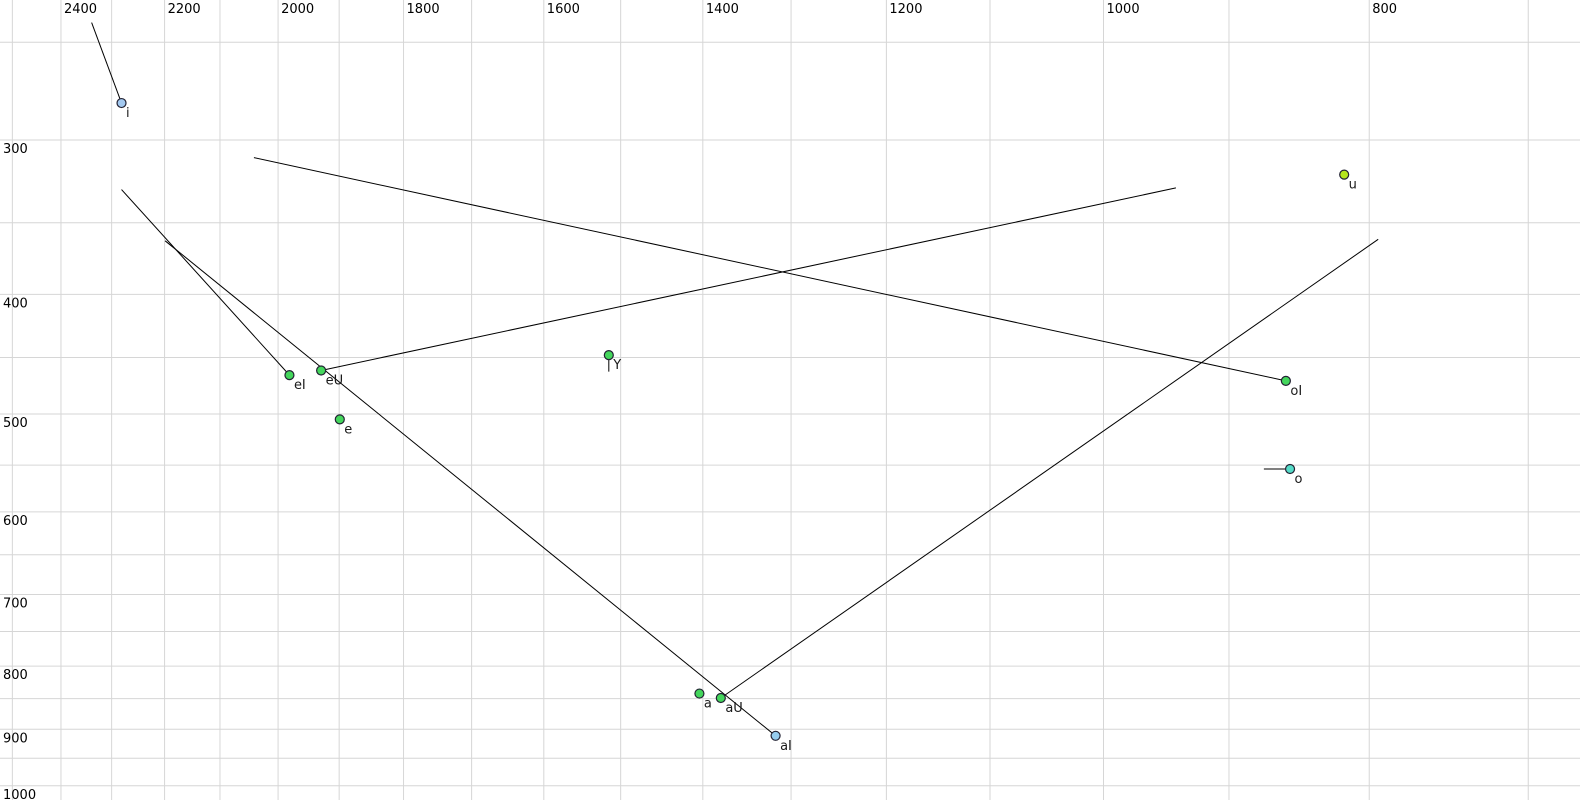 The height and width of the screenshot is (800, 1580). What do you see at coordinates (80, 9) in the screenshot?
I see `x-tick-label: 2400` at bounding box center [80, 9].